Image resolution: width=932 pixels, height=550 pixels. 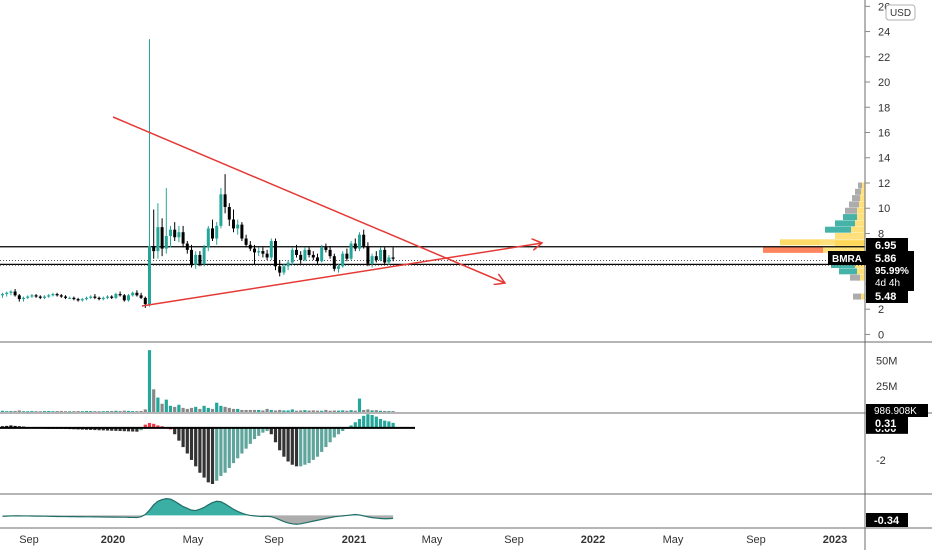 I want to click on price-tick-label: 8, so click(x=881, y=234).